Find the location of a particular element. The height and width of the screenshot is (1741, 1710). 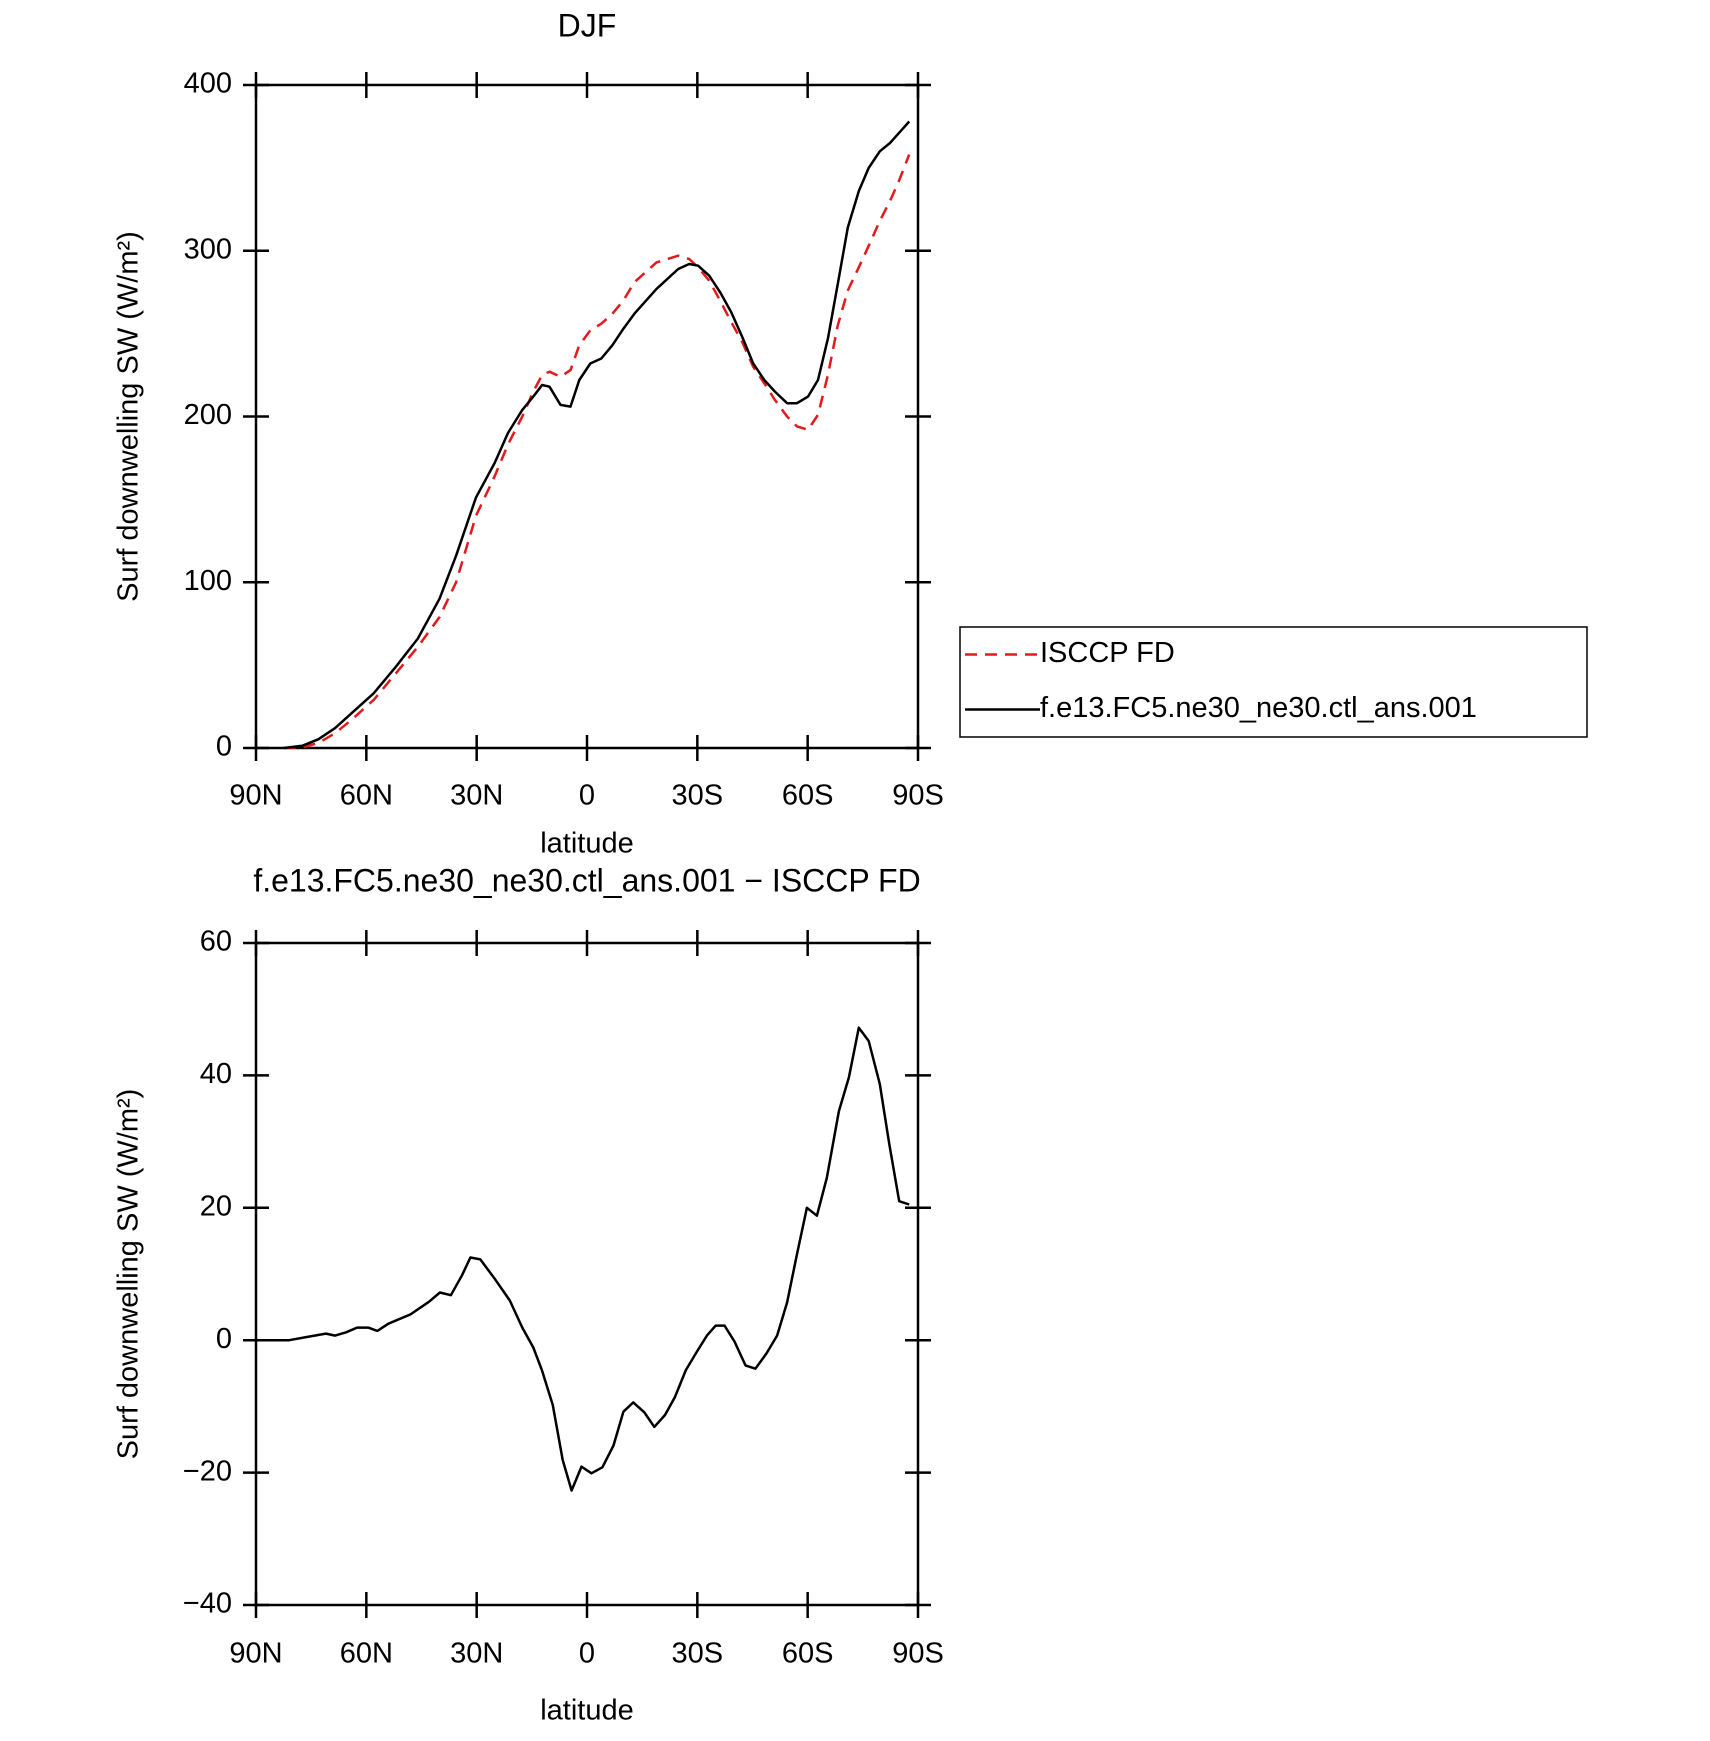

y-tick-label: 100 is located at coordinates (208, 581).